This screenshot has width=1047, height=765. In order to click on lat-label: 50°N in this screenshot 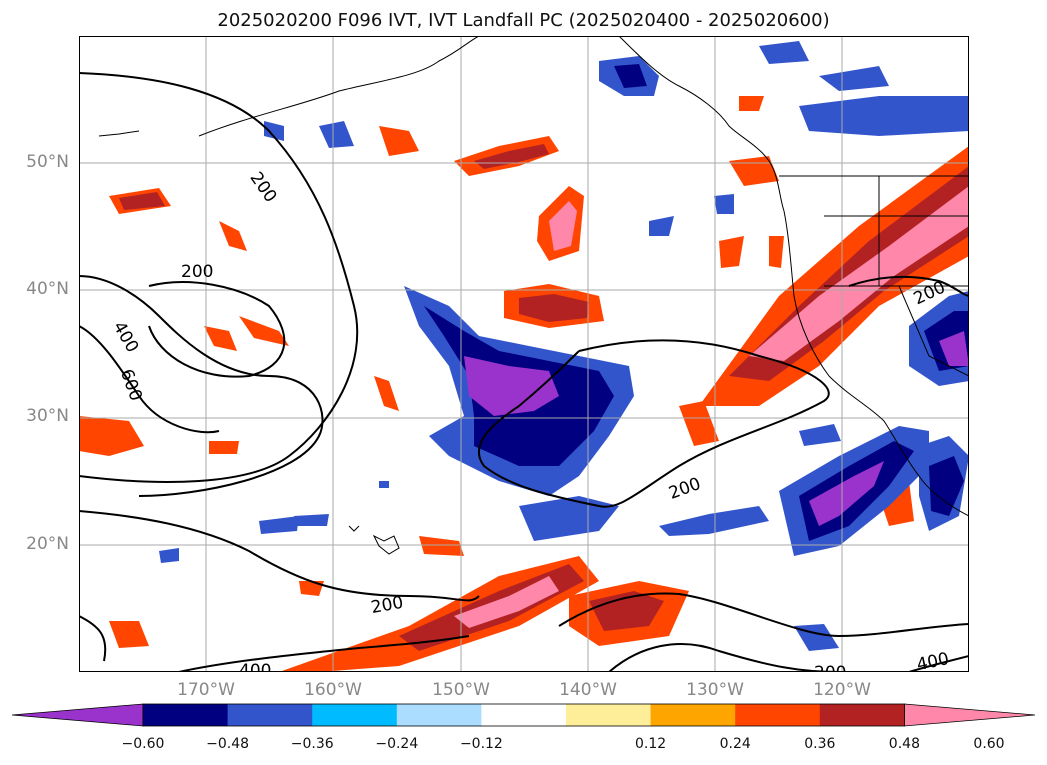, I will do `click(47, 162)`.